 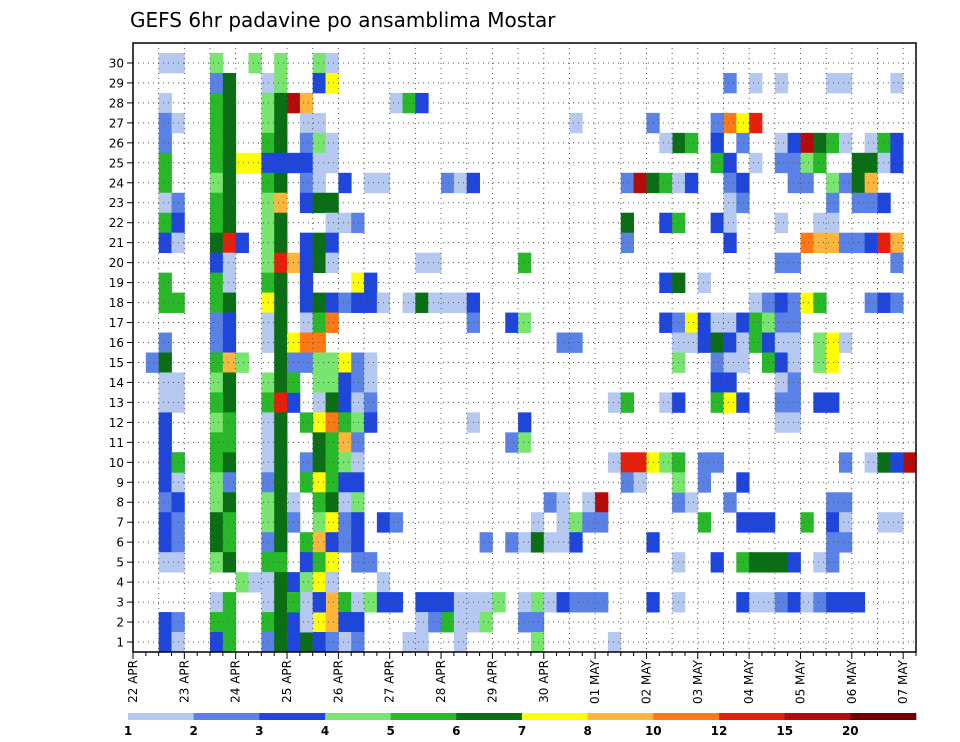 What do you see at coordinates (120, 563) in the screenshot?
I see `y-tick-label: 5` at bounding box center [120, 563].